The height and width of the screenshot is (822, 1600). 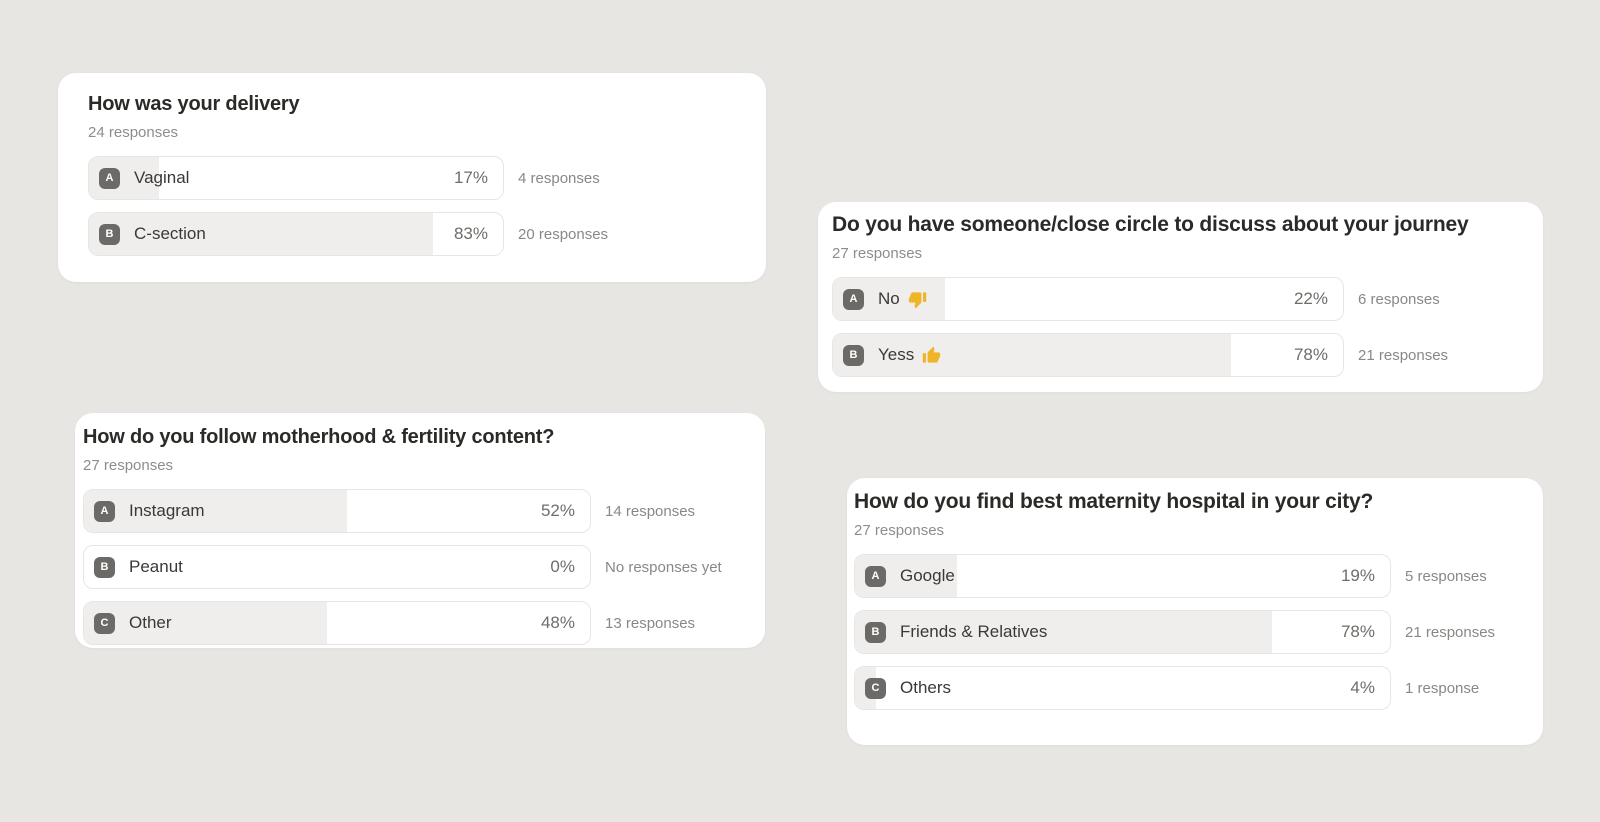 What do you see at coordinates (562, 566) in the screenshot?
I see `option-percent: 0%` at bounding box center [562, 566].